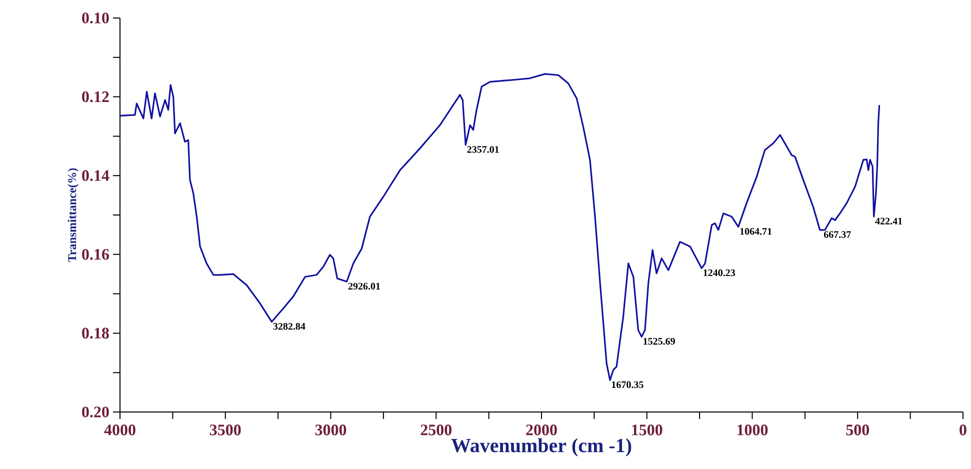  What do you see at coordinates (541, 430) in the screenshot?
I see `x-tick-label: 2000` at bounding box center [541, 430].